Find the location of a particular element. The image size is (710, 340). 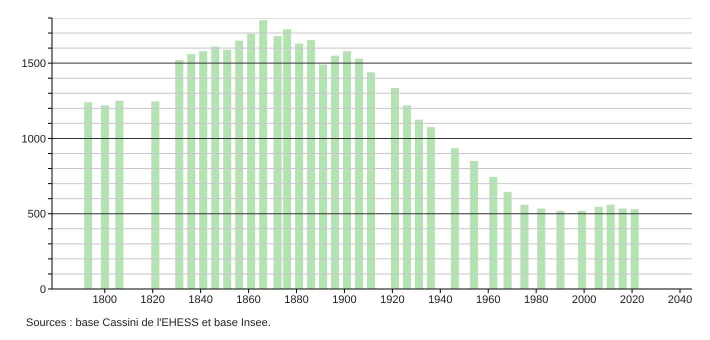

x-tick-label: 1980 is located at coordinates (536, 300).